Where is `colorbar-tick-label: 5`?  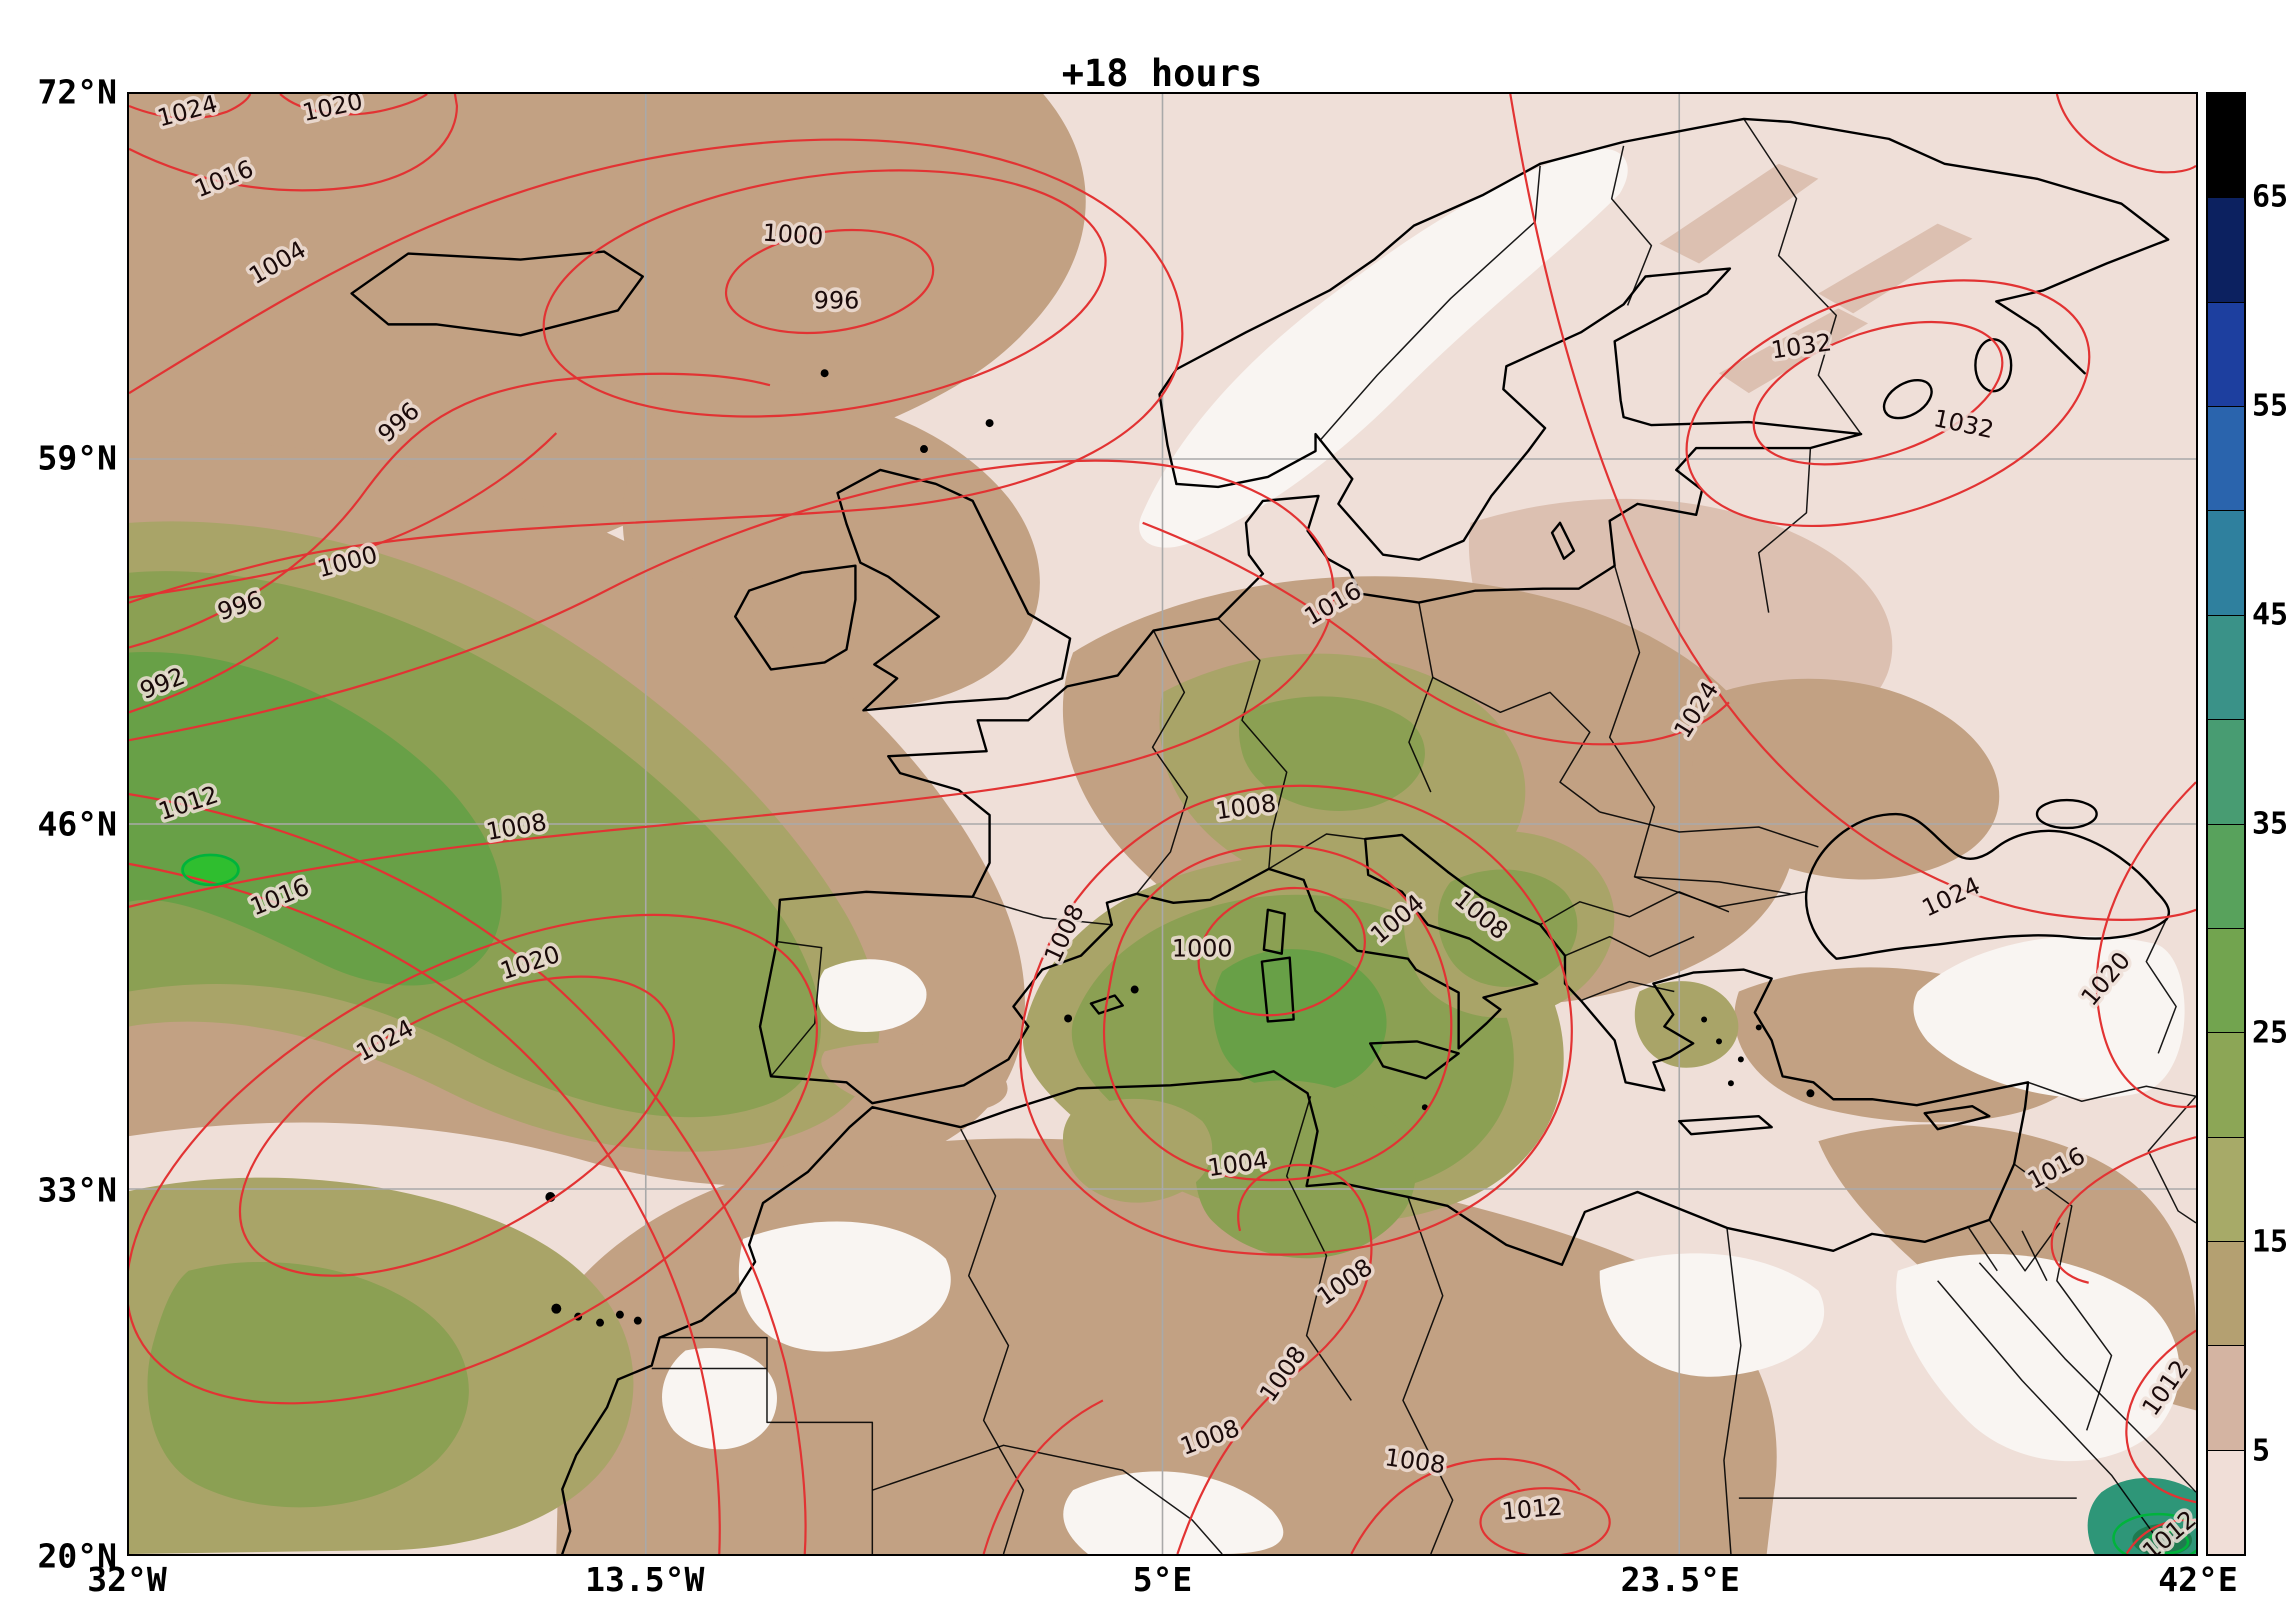 colorbar-tick-label: 5 is located at coordinates (2261, 1451).